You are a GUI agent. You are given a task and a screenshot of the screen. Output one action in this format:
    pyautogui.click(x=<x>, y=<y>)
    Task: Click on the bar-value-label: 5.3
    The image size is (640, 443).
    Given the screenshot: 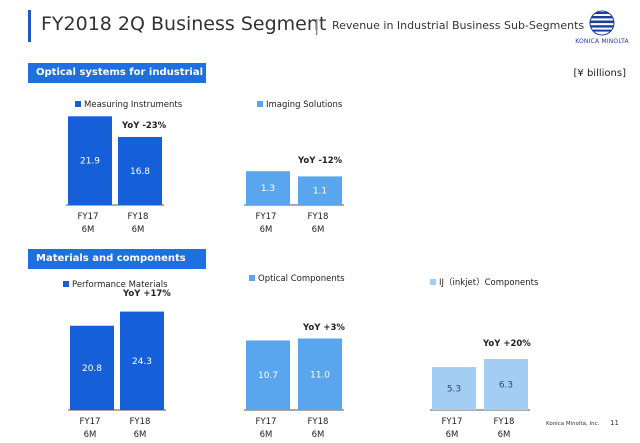 What is the action you would take?
    pyautogui.click(x=454, y=390)
    